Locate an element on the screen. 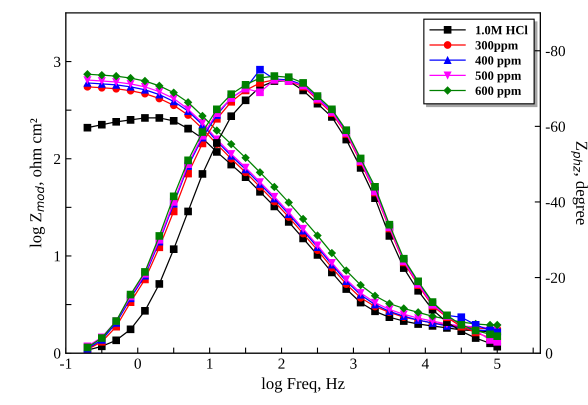  y2-tick-label: -40 is located at coordinates (556, 202).